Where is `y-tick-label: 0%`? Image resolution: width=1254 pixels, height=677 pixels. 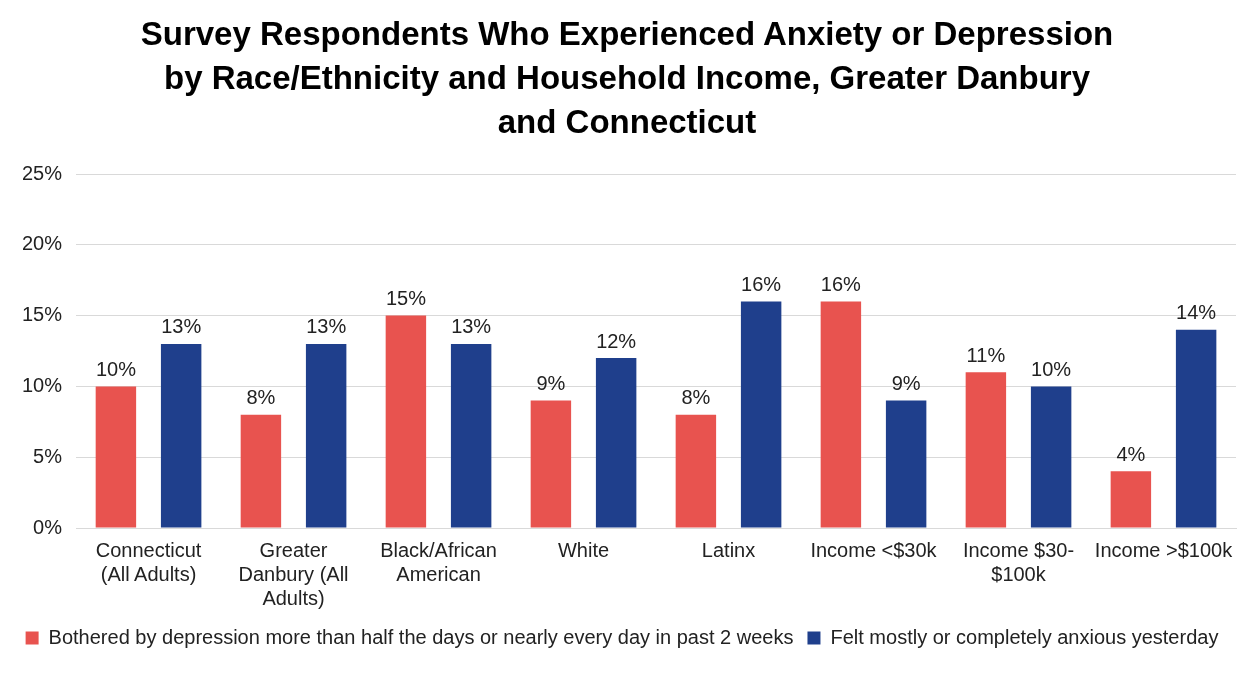 y-tick-label: 0% is located at coordinates (48, 526).